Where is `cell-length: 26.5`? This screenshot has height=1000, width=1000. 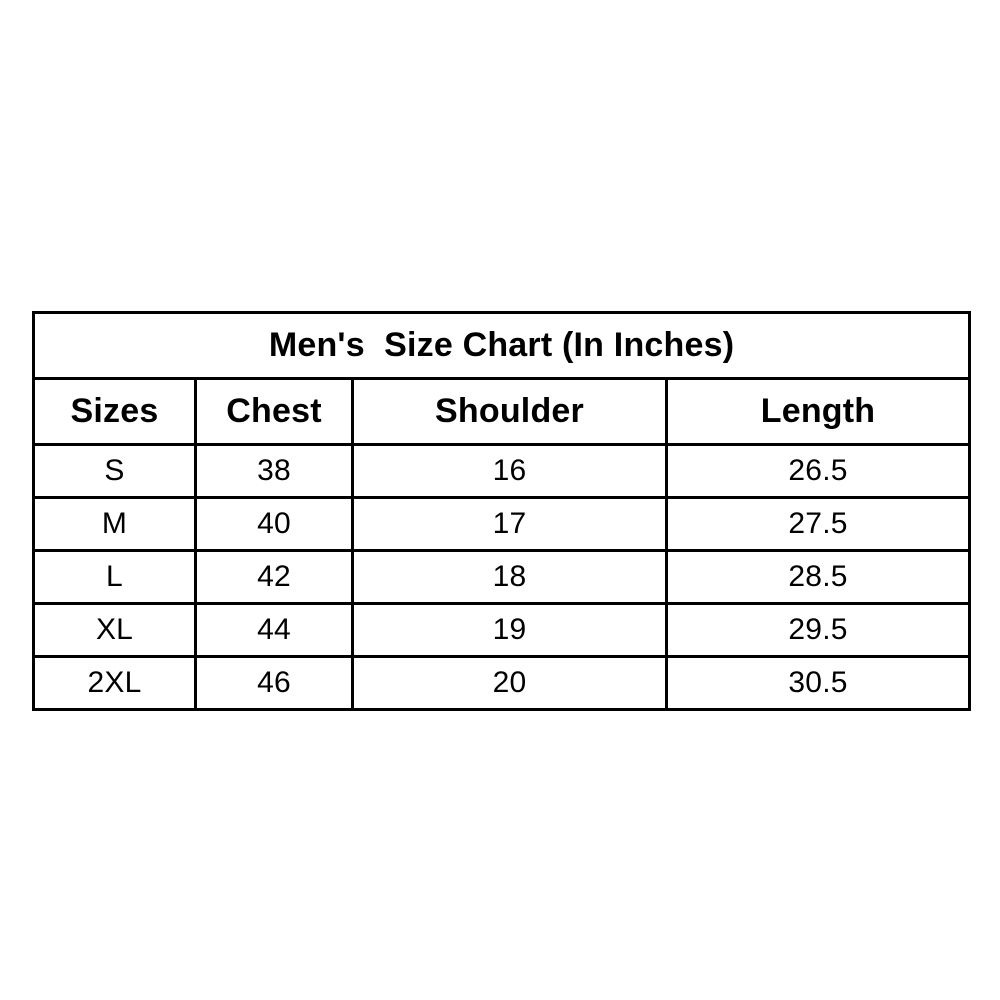
cell-length: 26.5 is located at coordinates (818, 471).